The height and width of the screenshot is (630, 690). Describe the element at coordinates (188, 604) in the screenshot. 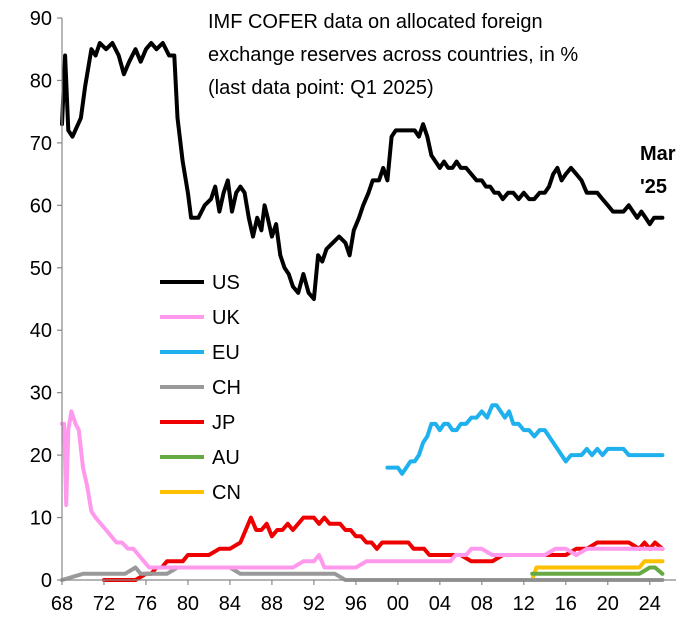

I see `x-tick-label: 80` at that location.